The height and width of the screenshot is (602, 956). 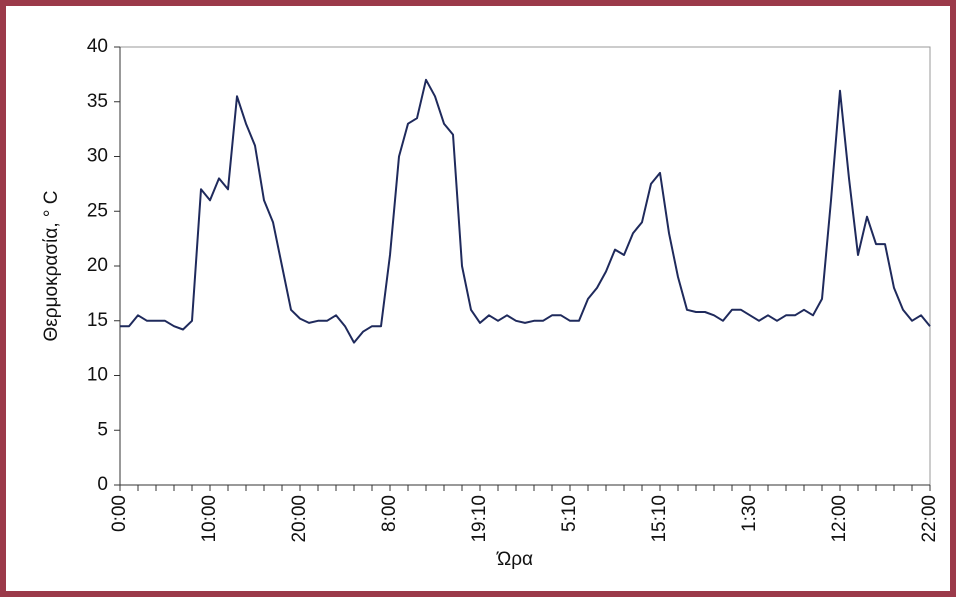 I want to click on x-tick-label: 20:00, so click(x=299, y=519).